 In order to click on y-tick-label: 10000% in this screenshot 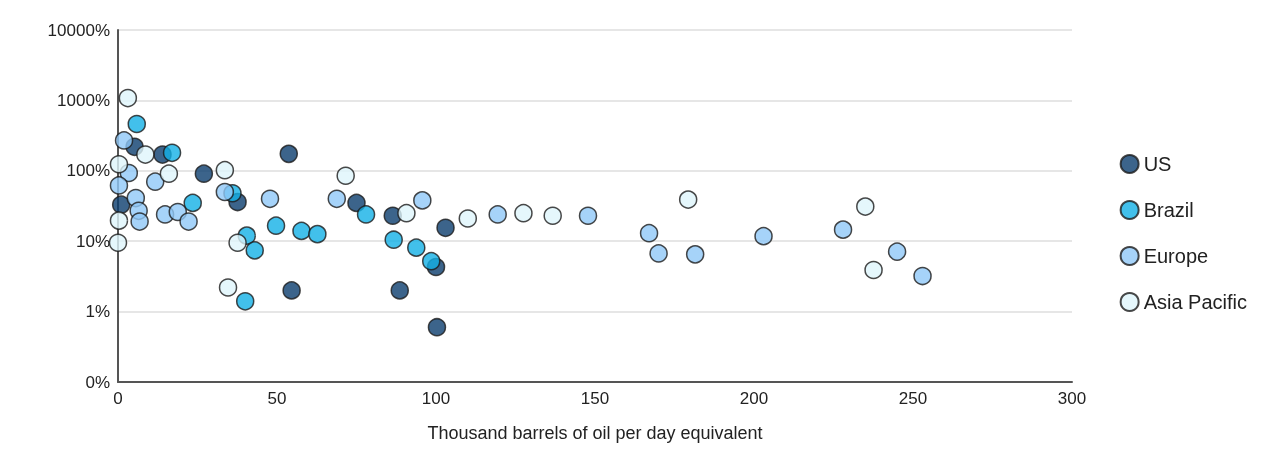, I will do `click(78, 30)`.